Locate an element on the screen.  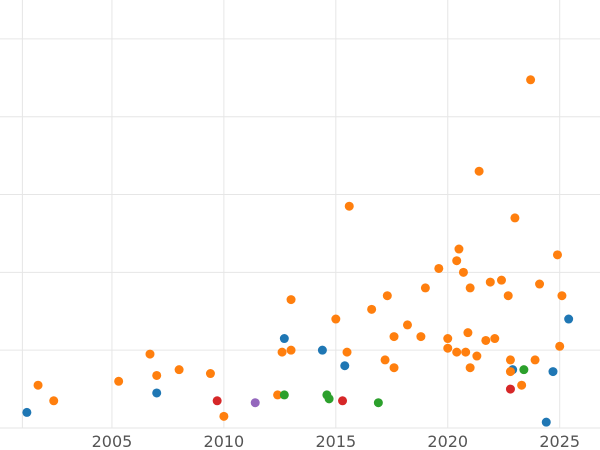
x-tick-label: 2025 is located at coordinates (559, 441).